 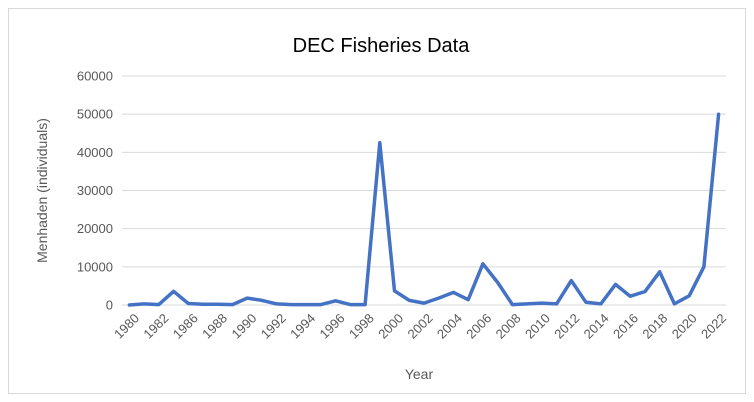 What do you see at coordinates (243, 326) in the screenshot?
I see `x-tick-label: 1990` at bounding box center [243, 326].